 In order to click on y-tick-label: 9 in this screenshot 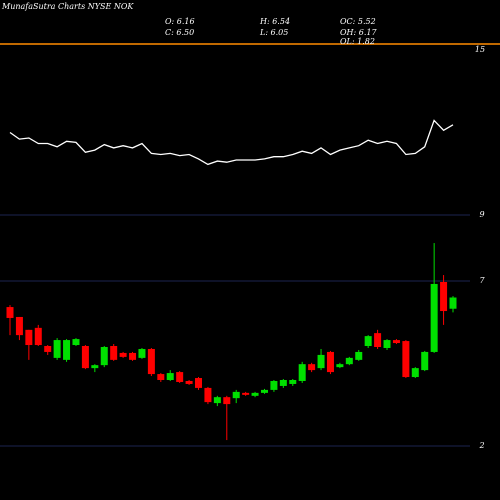, I will do `click(481, 214)`.